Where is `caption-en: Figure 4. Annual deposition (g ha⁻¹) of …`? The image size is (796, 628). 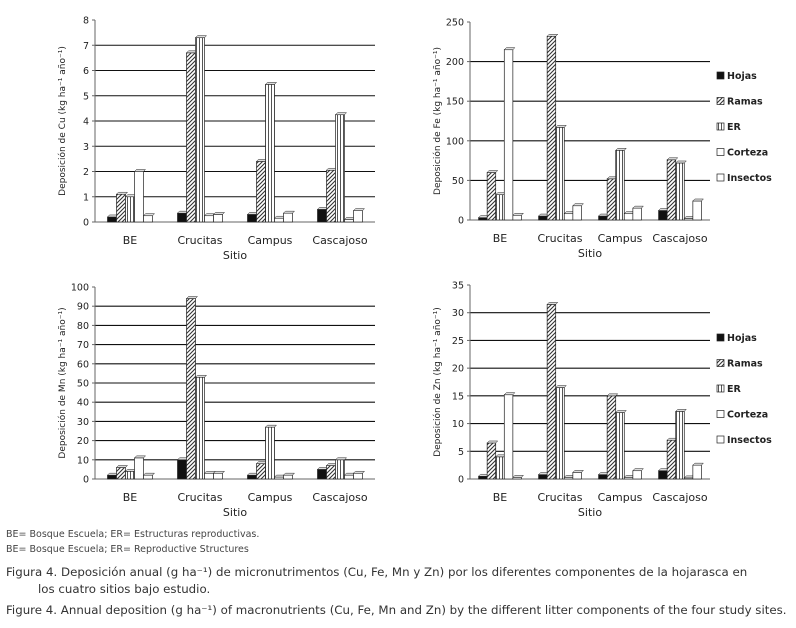 caption-en: Figure 4. Annual deposition (g ha⁻¹) of … is located at coordinates (396, 610).